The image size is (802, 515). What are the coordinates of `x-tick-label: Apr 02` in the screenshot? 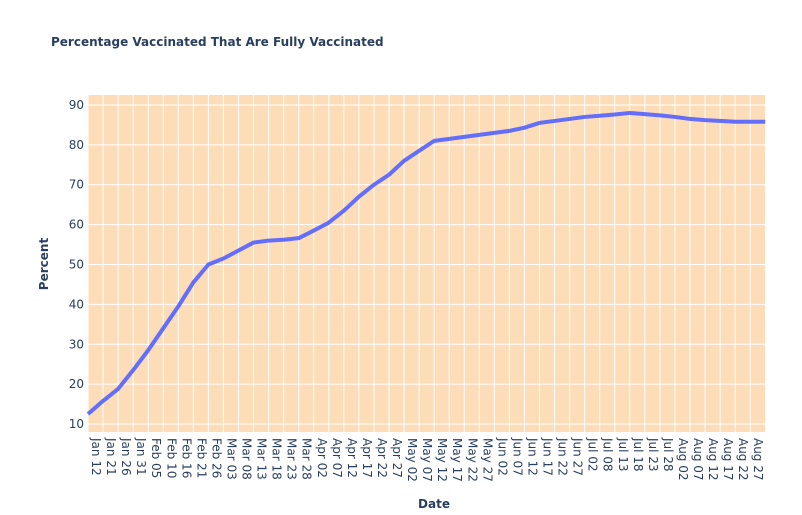 It's located at (322, 458).